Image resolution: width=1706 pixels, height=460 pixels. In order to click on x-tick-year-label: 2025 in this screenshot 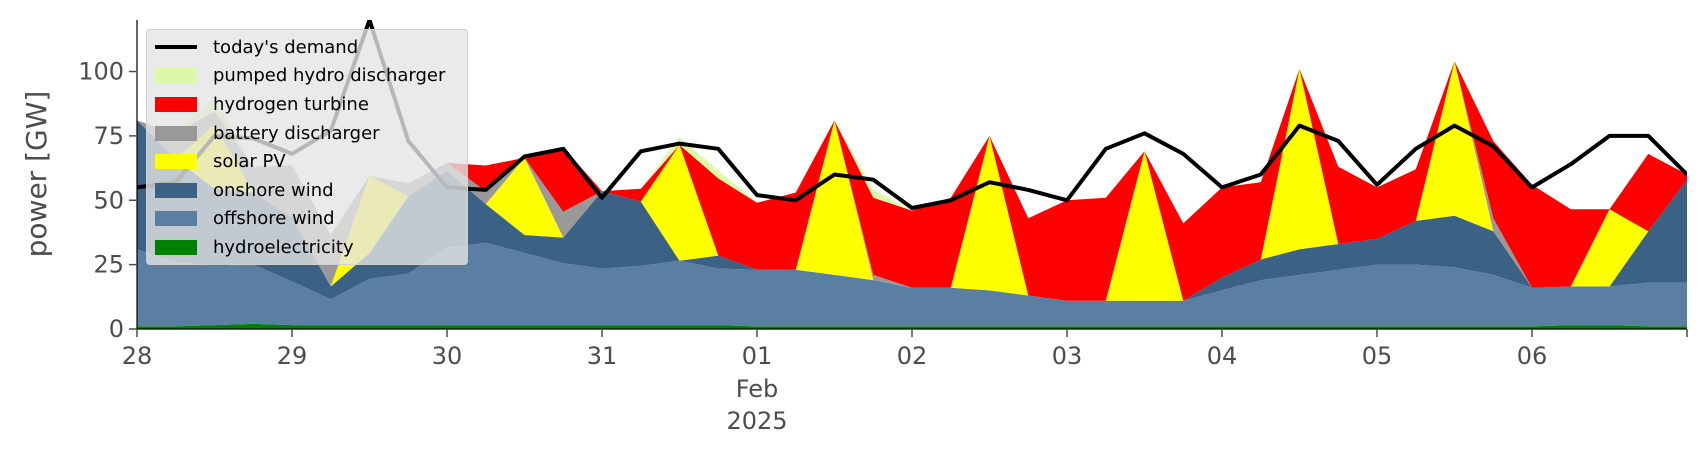, I will do `click(756, 421)`.